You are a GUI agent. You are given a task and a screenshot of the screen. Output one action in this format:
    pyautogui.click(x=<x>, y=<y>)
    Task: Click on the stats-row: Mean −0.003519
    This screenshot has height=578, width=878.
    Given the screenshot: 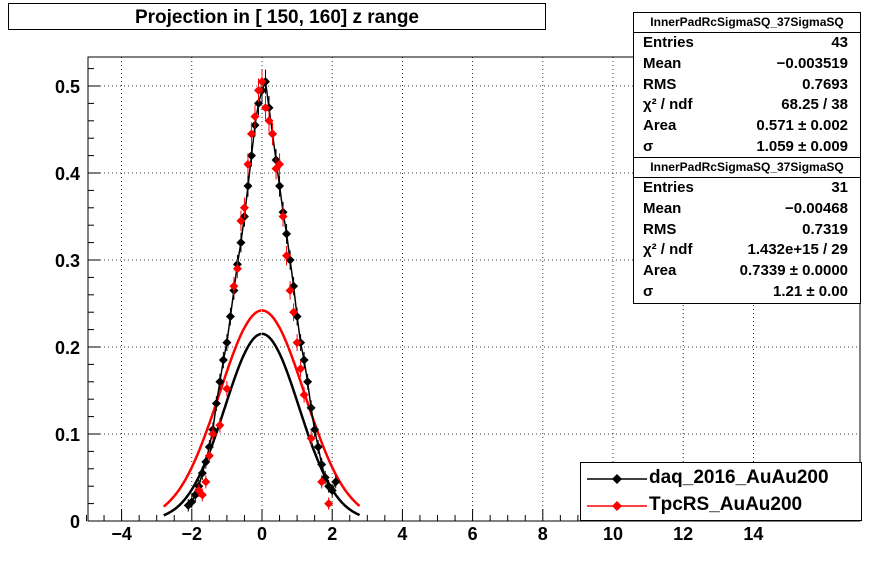 What is the action you would take?
    pyautogui.click(x=747, y=64)
    